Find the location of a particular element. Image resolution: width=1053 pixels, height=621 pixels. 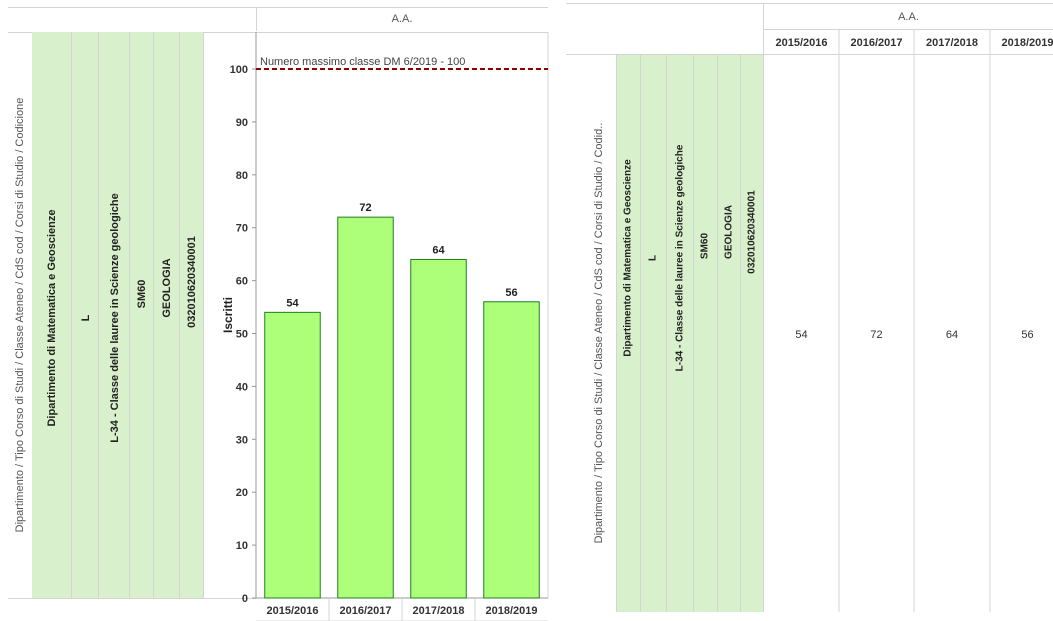

bar-data-label: 56 is located at coordinates (511, 293).